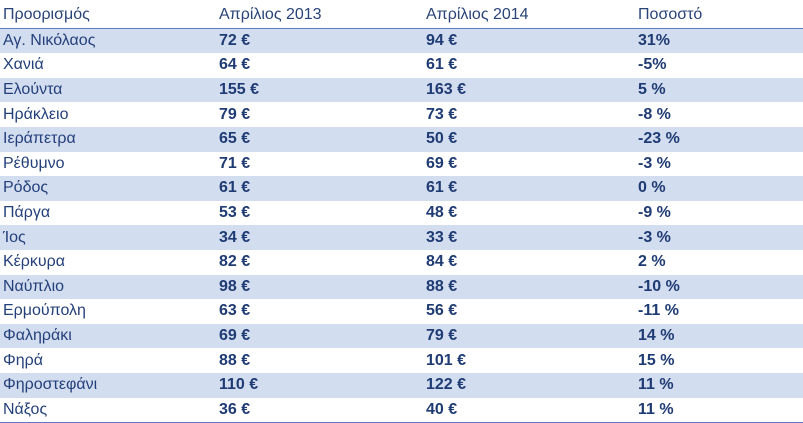 The image size is (803, 423). I want to click on table-row: Χανιά 64 €61 € -5%, so click(401, 65).